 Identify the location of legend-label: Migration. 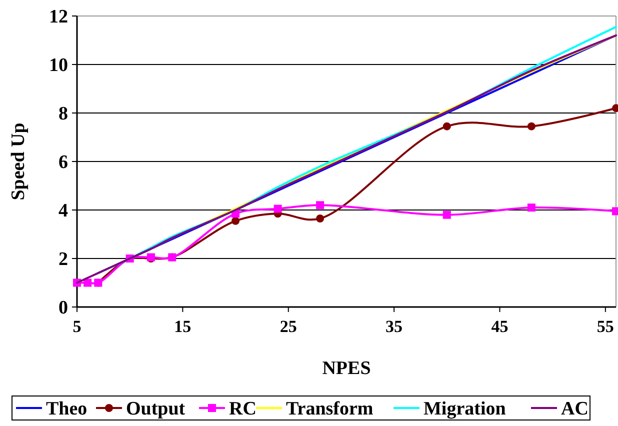
(465, 409).